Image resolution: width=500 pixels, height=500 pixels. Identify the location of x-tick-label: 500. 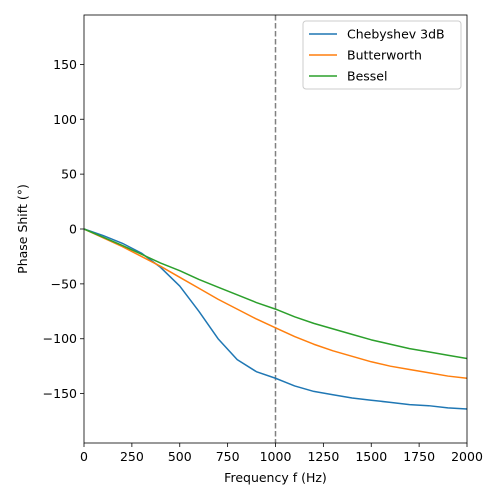
(180, 456).